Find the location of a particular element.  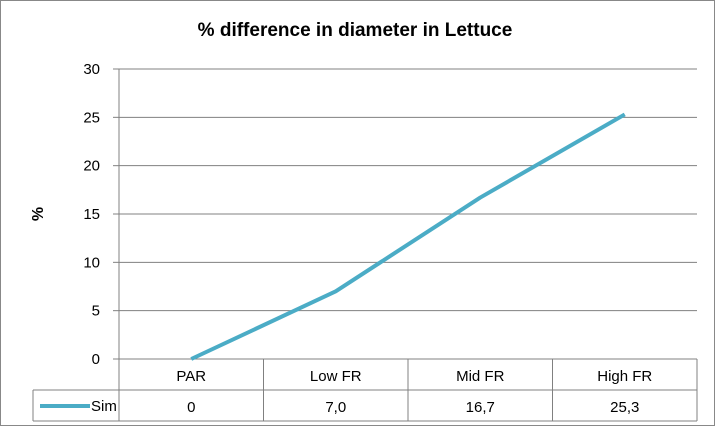

chart-title: % difference in diameter in Lettuce is located at coordinates (355, 30).